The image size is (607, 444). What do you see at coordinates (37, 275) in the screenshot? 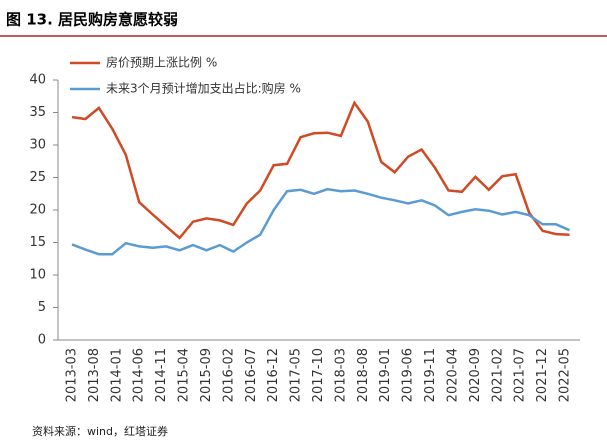
I see `y-tick-label: 10` at bounding box center [37, 275].